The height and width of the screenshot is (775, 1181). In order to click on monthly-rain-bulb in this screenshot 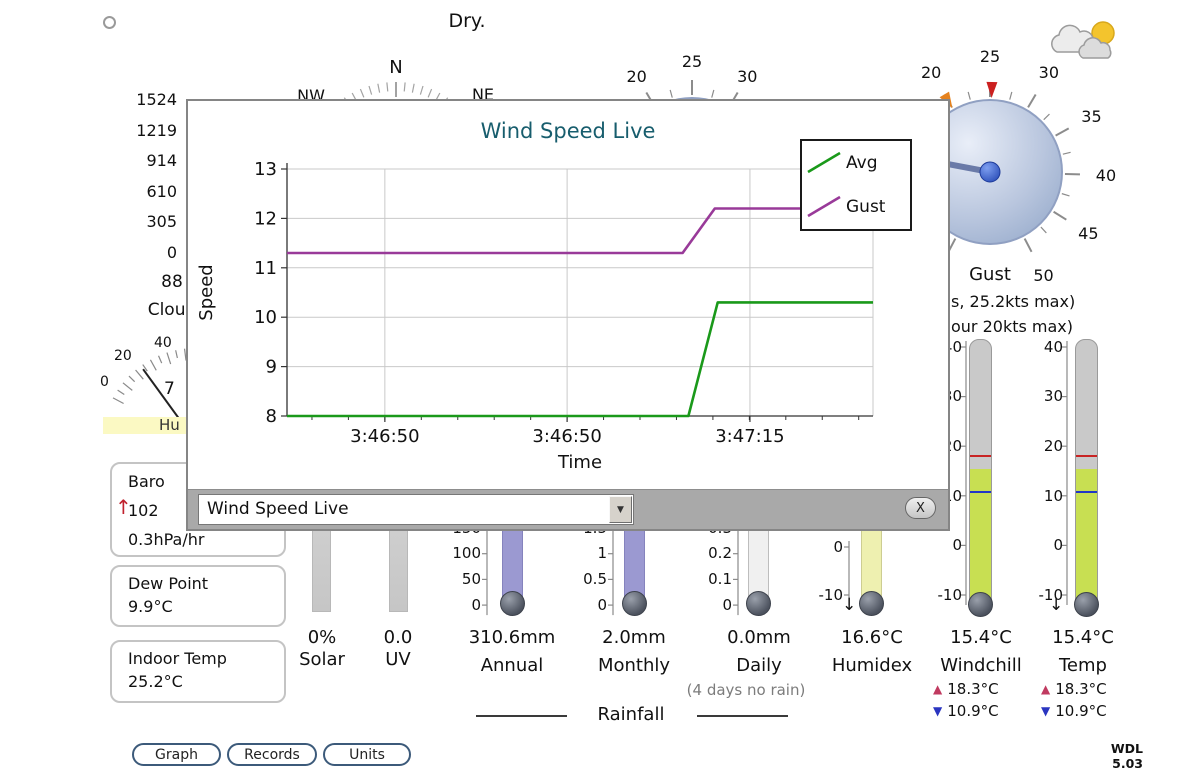, I will do `click(634, 603)`.